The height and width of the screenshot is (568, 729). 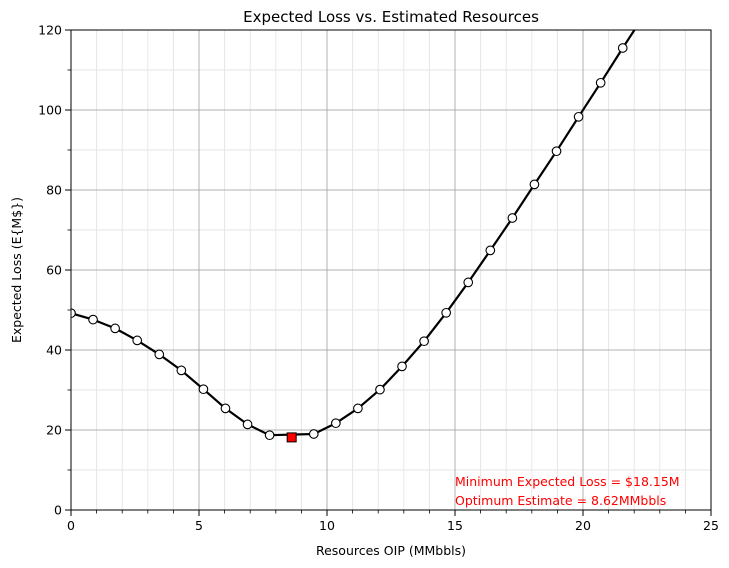 I want to click on x-tick-label: 20, so click(x=583, y=525).